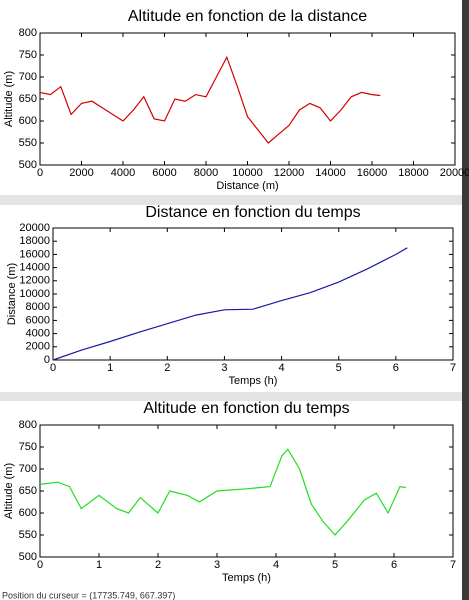 The height and width of the screenshot is (600, 469). What do you see at coordinates (12, 294) in the screenshot?
I see `y-axis-label: Distance (m)` at bounding box center [12, 294].